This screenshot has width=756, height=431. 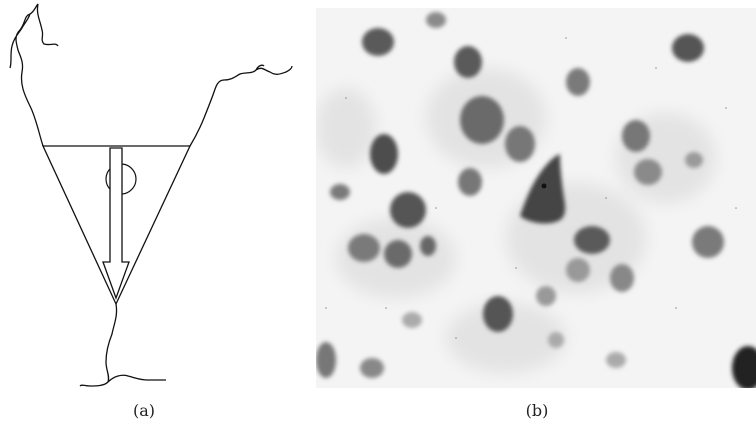 I want to click on panel-b-caption: (b), so click(x=537, y=410).